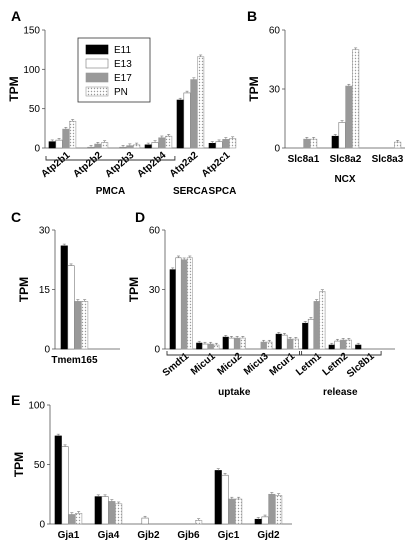 This screenshot has width=411, height=550. Describe the element at coordinates (190, 191) in the screenshot. I see `group-label: SERCA` at that location.